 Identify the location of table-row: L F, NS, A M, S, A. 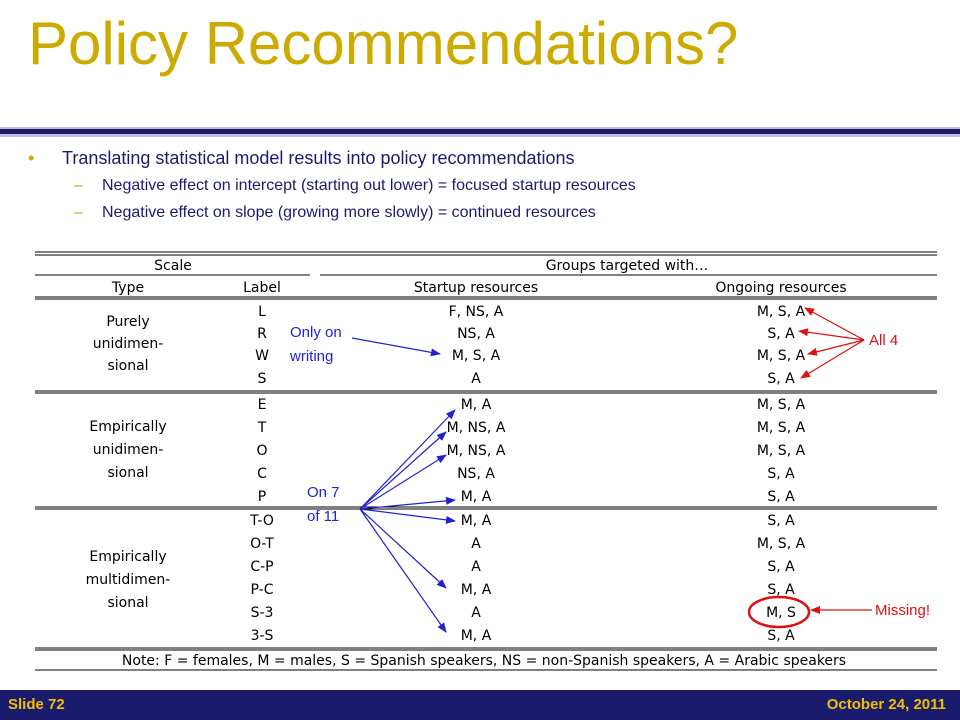
(532, 312).